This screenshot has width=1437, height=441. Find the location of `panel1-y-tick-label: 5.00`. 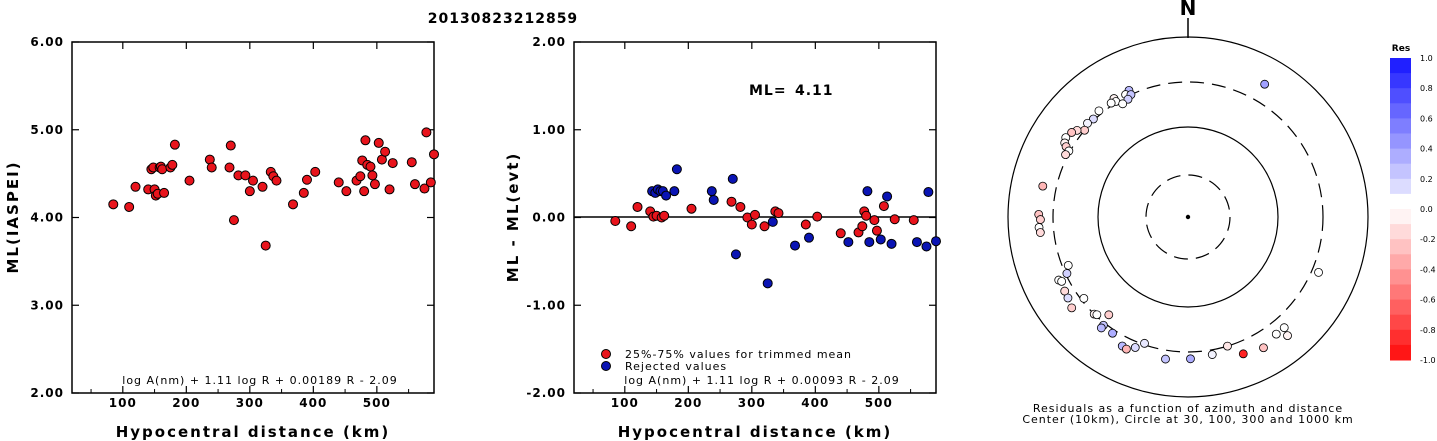

panel1-y-tick-label: 5.00 is located at coordinates (47, 130).